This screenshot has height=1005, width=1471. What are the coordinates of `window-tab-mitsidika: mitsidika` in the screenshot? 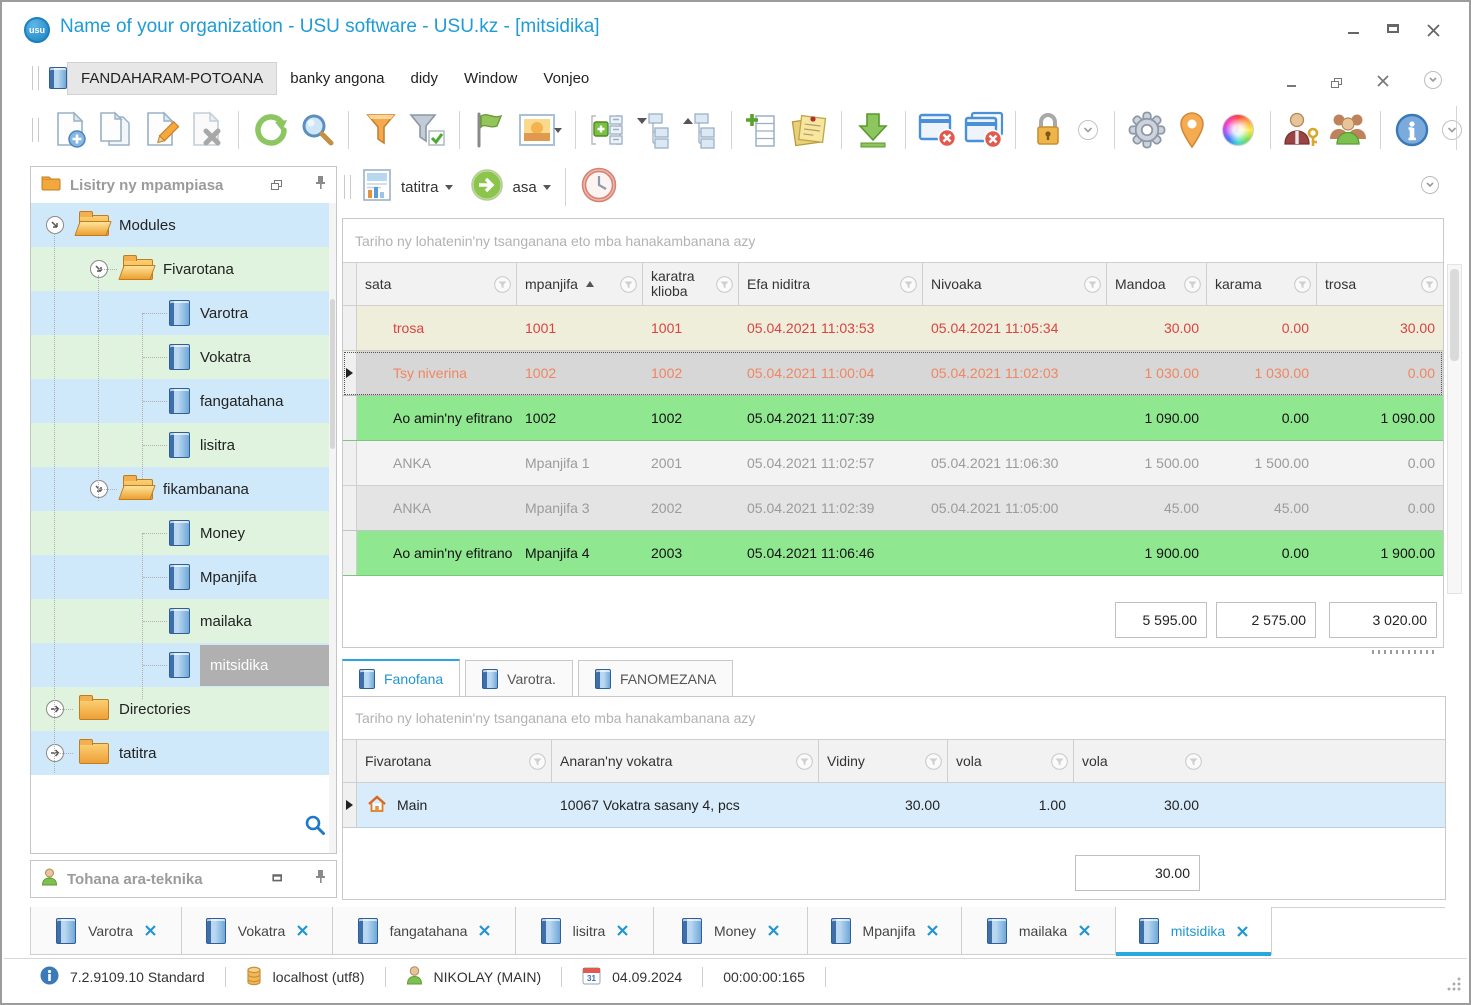 It's located at (1193, 931).